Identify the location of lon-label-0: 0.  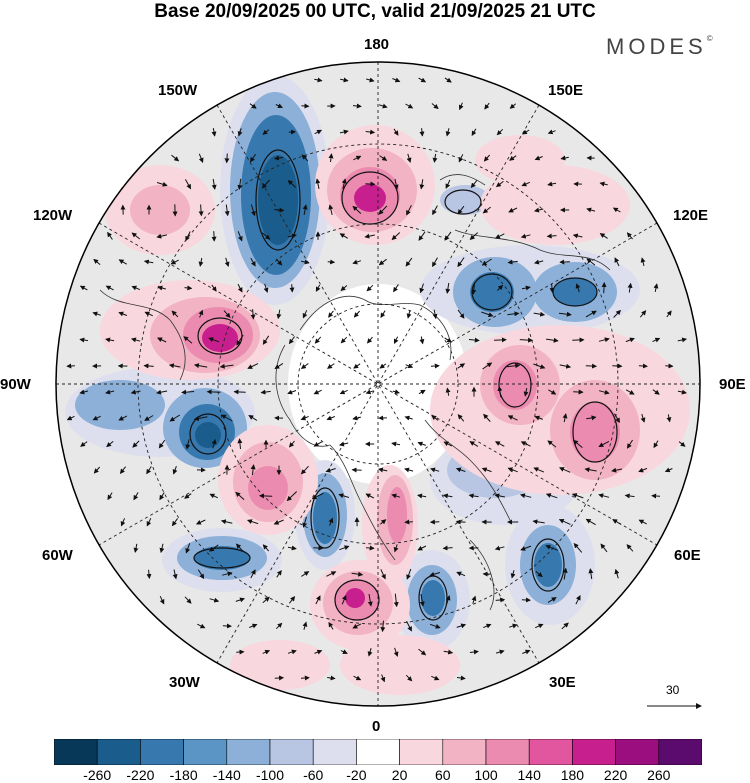
(376, 726).